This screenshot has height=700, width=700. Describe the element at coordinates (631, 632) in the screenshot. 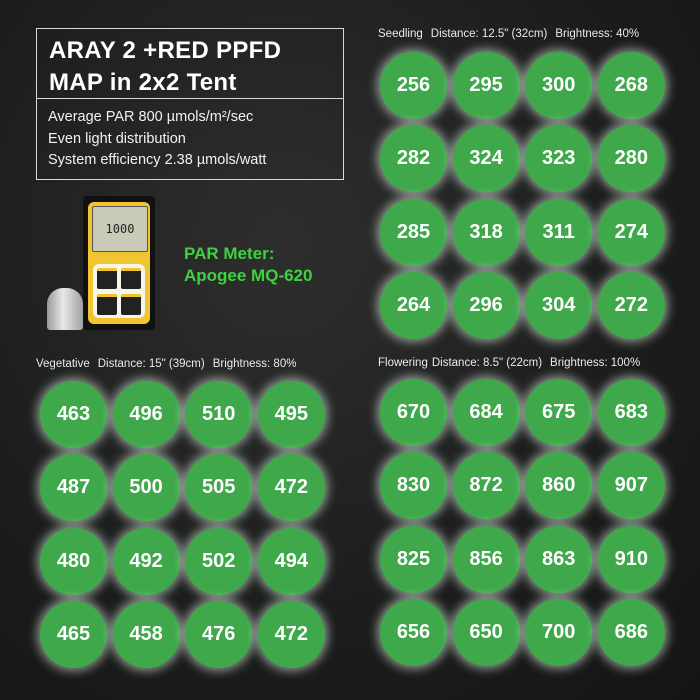

I see `ppfd-reading-circle: 686` at that location.